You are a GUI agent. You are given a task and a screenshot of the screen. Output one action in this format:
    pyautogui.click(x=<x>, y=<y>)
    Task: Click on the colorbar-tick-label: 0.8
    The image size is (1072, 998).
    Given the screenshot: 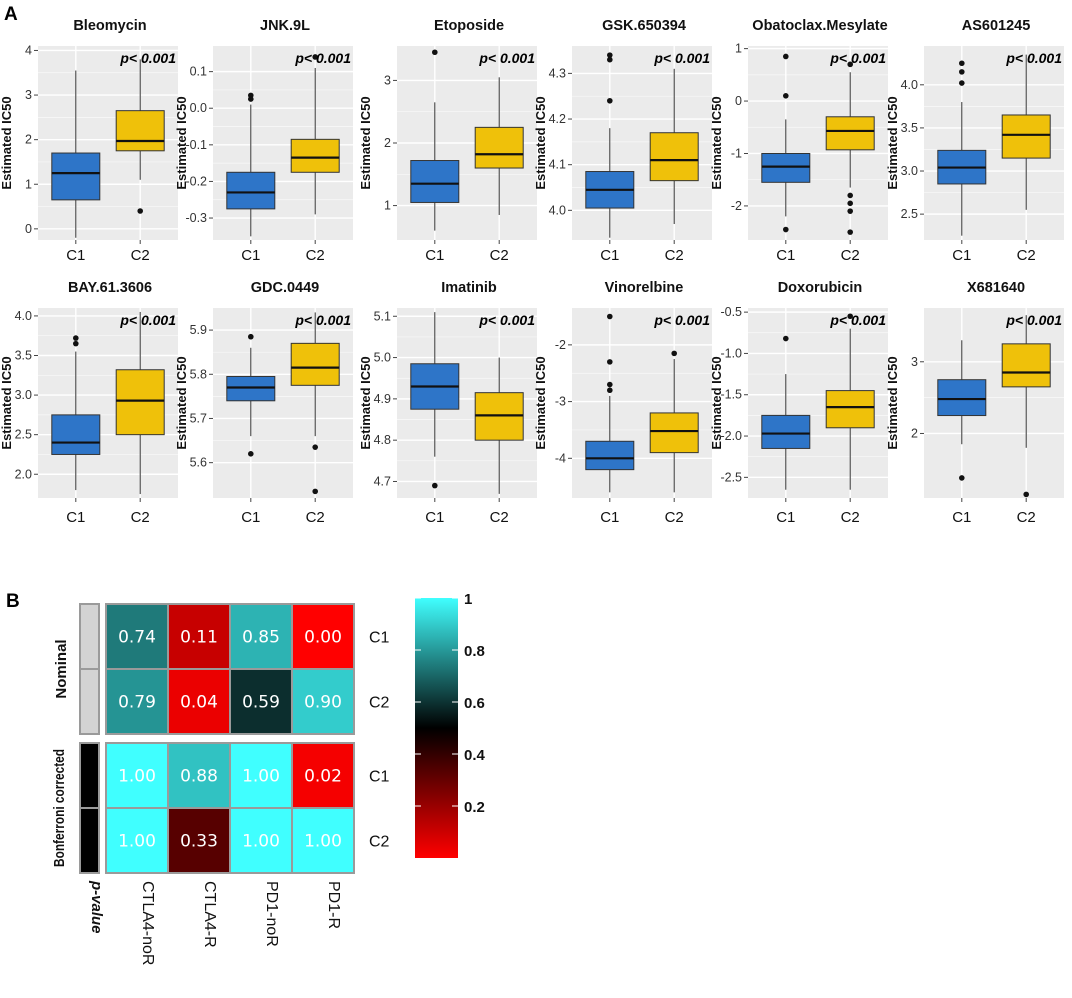 What is the action you would take?
    pyautogui.click(x=474, y=651)
    